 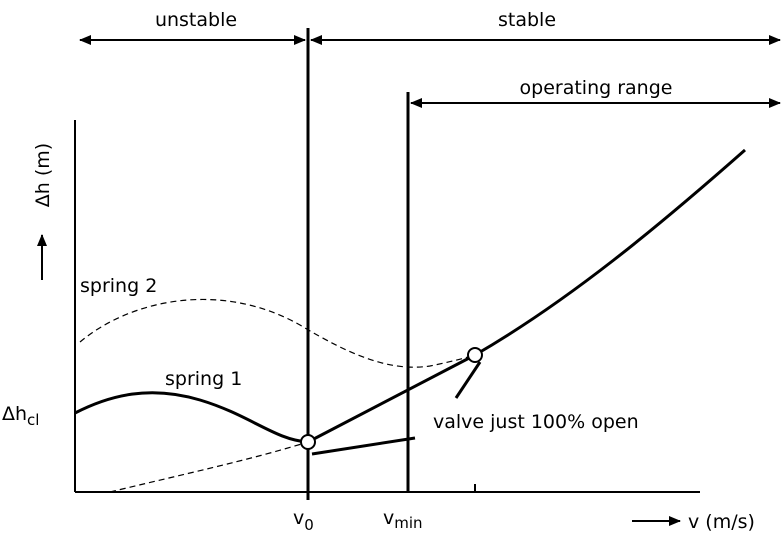 I want to click on label: Δh, so click(x=14, y=414).